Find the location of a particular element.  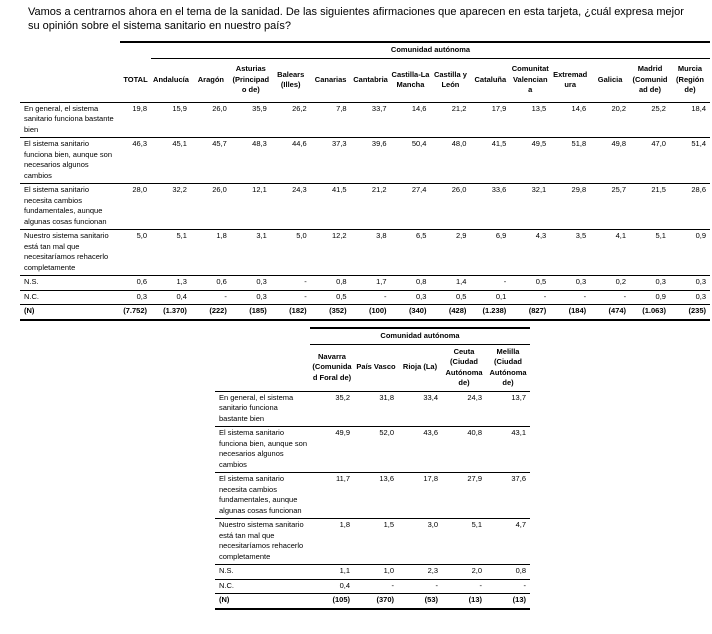

cell-value: 0,6 is located at coordinates (210, 283).